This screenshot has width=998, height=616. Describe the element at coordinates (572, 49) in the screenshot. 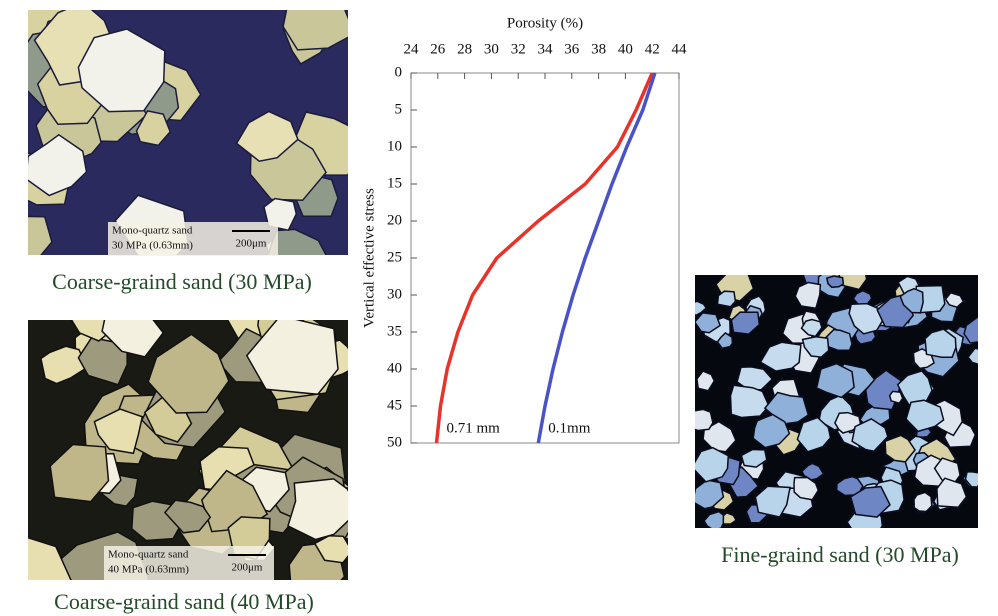

I see `x-tick-label: 36` at that location.